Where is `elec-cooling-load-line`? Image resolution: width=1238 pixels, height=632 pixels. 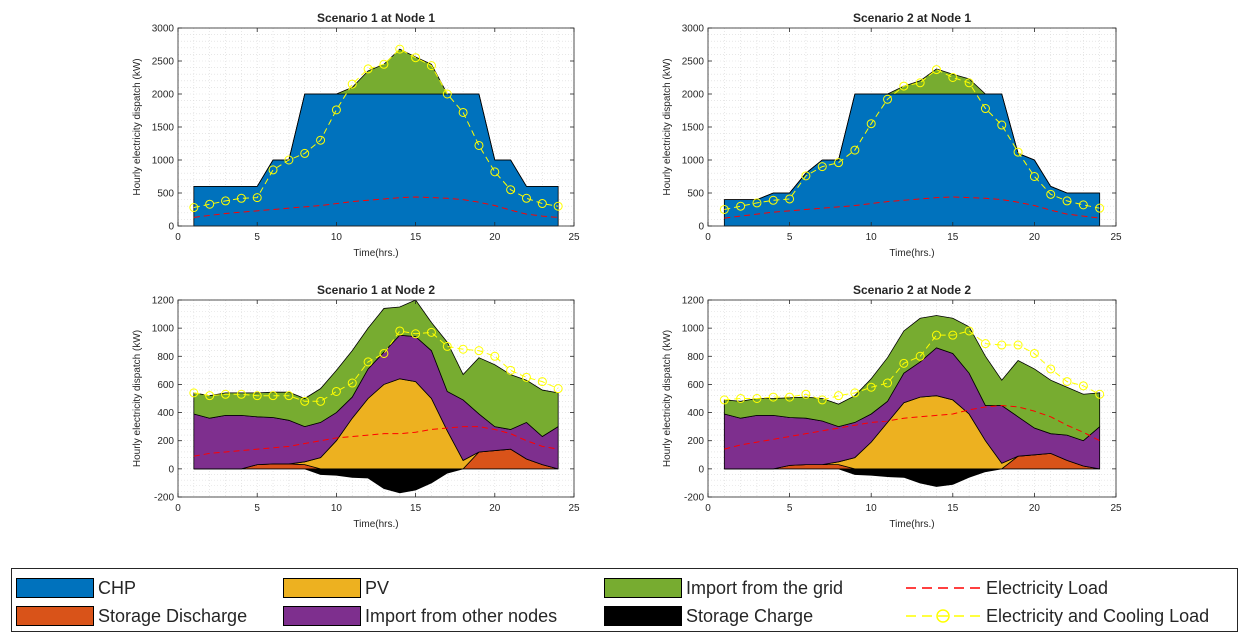 elec-cooling-load-line is located at coordinates (376, 366).